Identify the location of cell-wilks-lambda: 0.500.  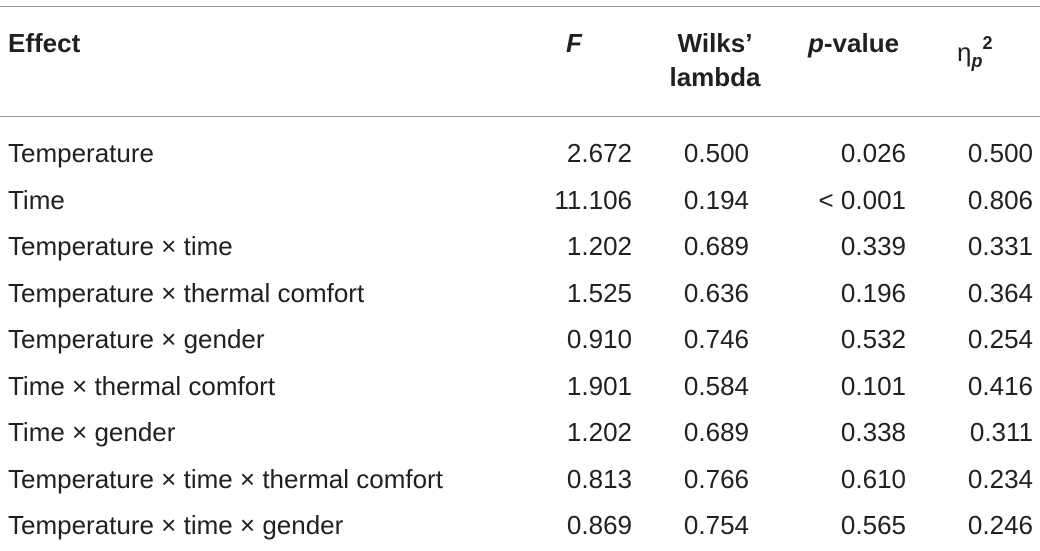
(716, 153).